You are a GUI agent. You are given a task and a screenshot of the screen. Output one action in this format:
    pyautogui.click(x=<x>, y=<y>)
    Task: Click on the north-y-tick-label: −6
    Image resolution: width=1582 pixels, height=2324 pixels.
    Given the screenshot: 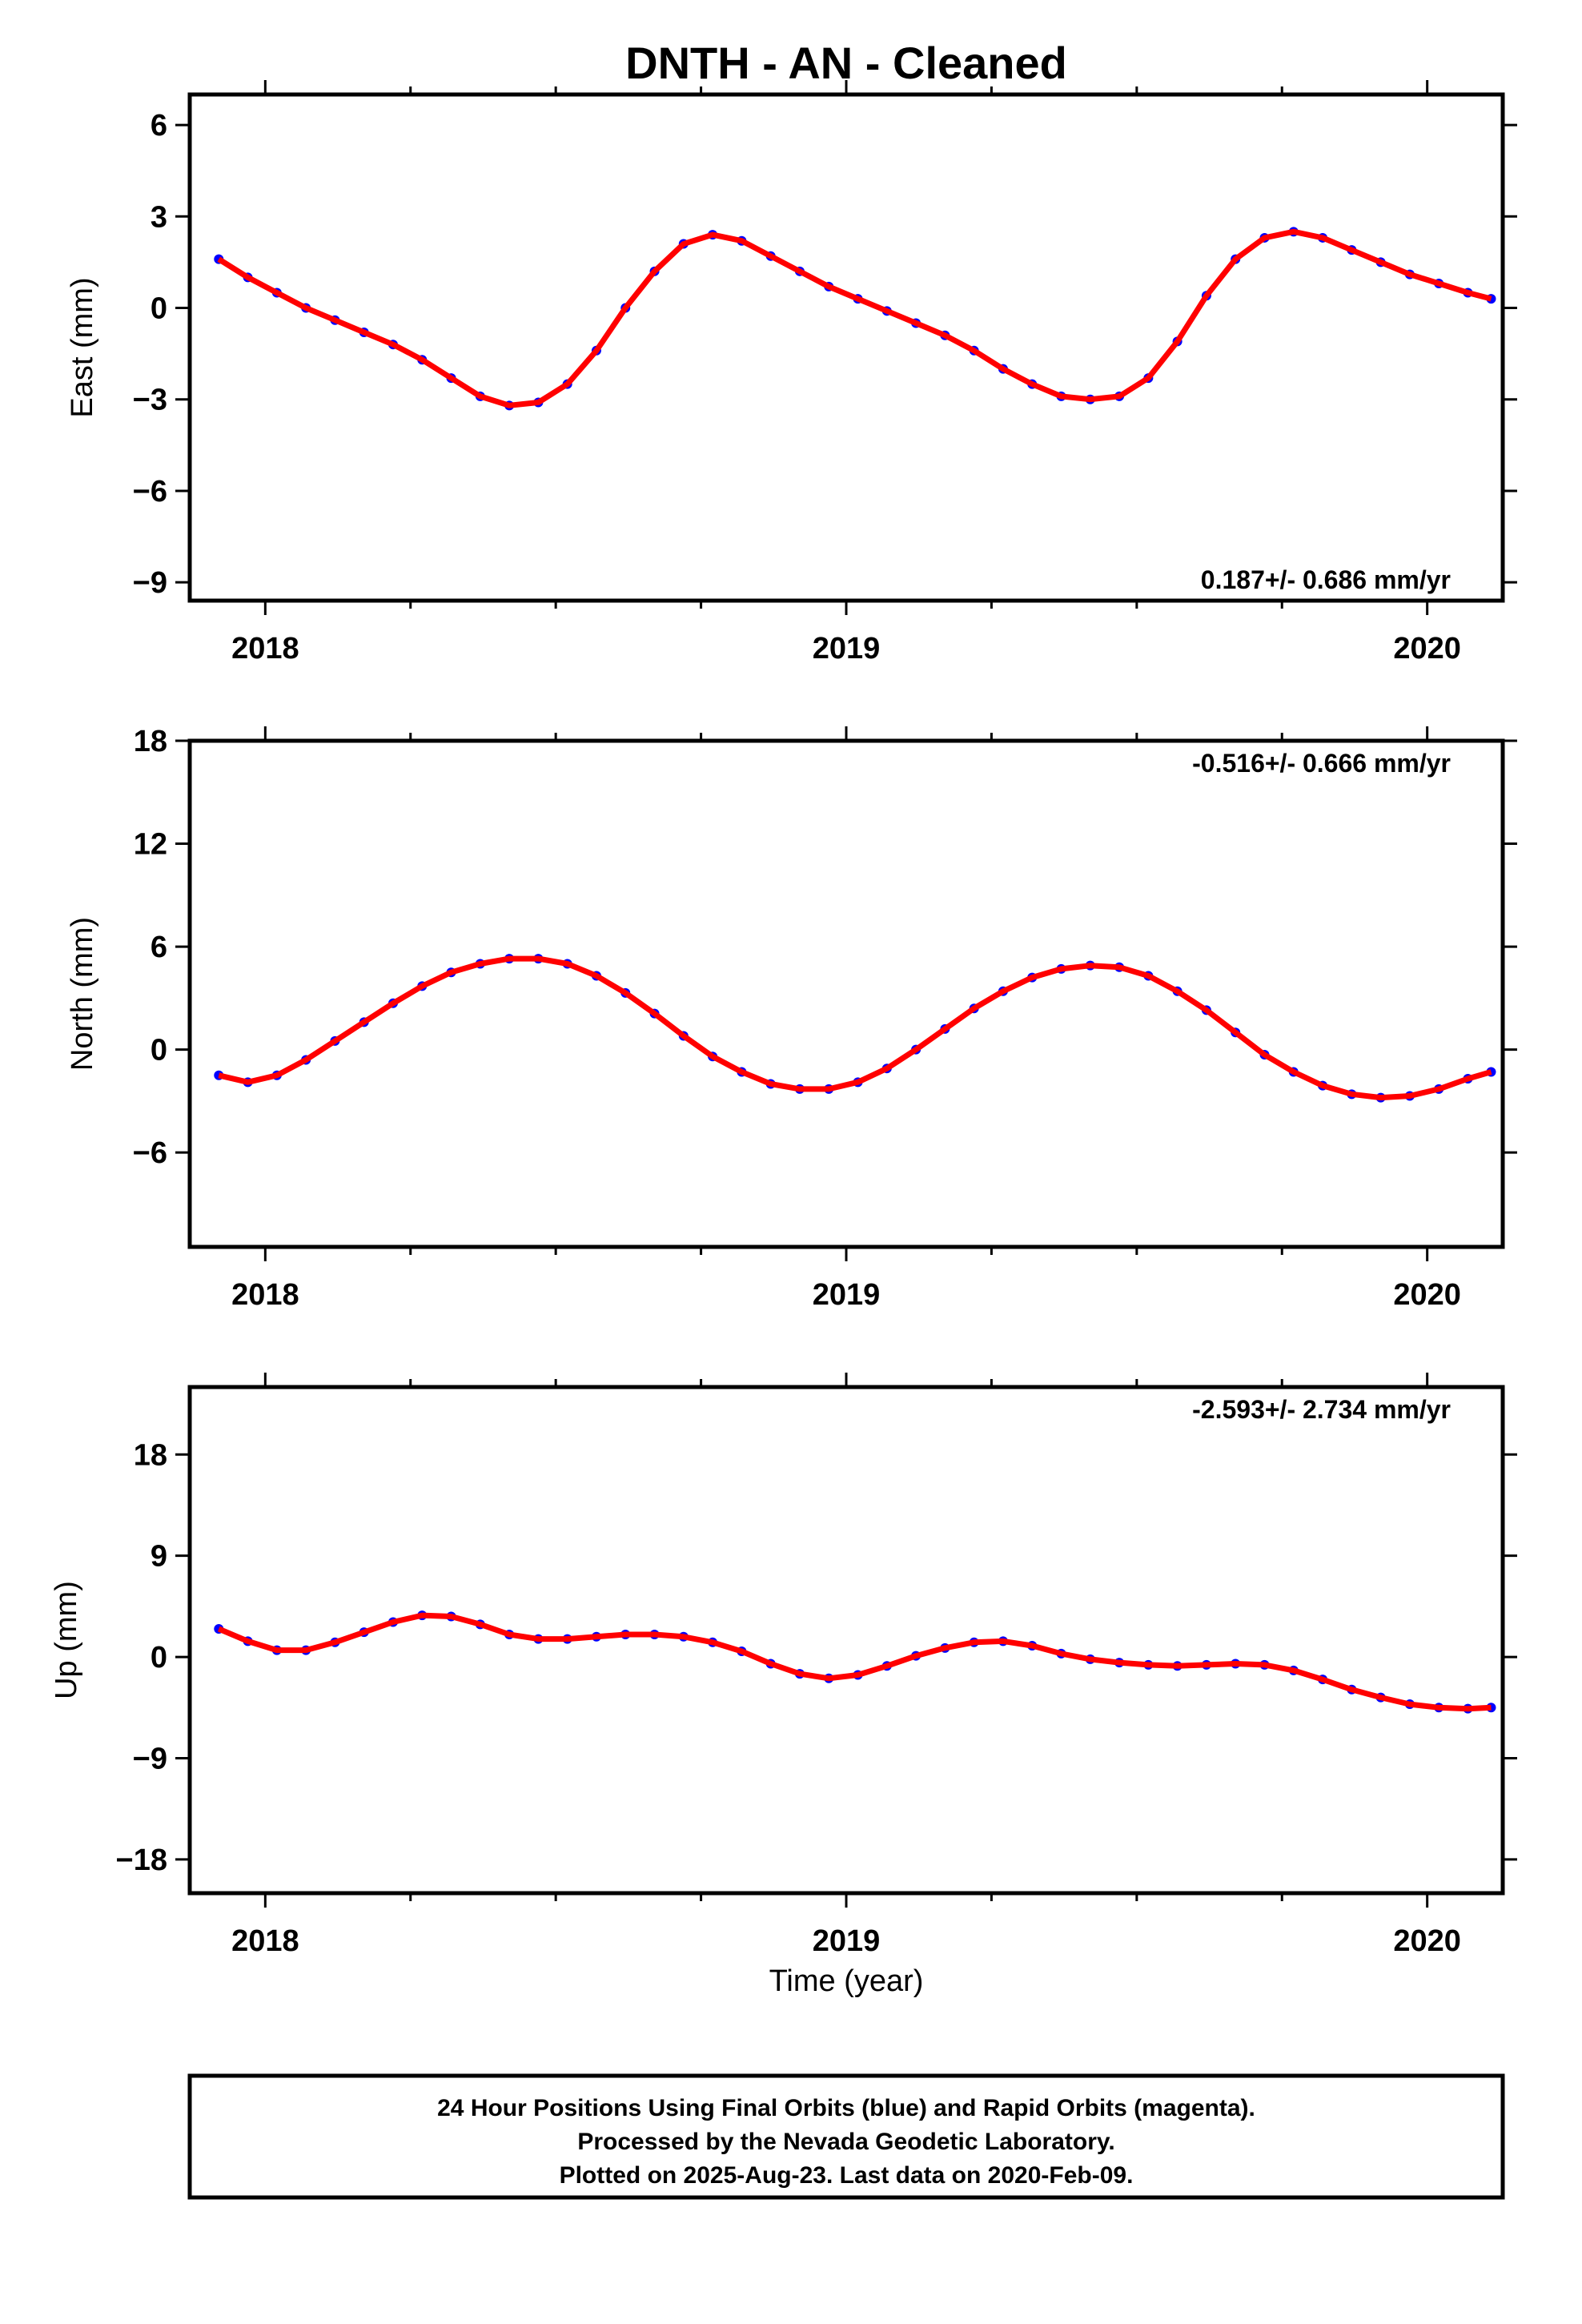 What is the action you would take?
    pyautogui.click(x=150, y=1153)
    